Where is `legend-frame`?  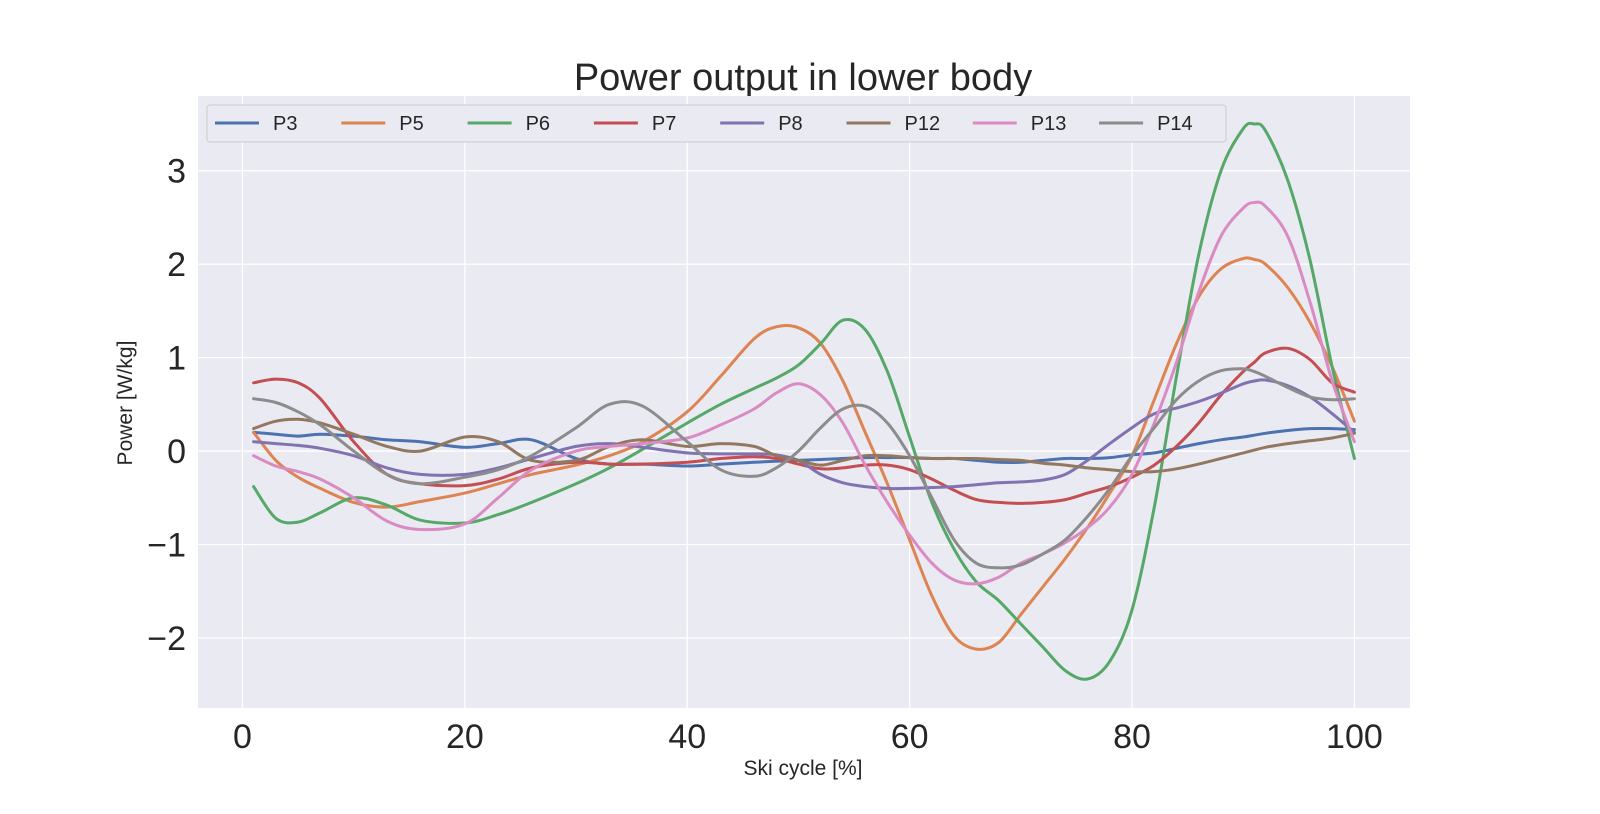 legend-frame is located at coordinates (716, 123).